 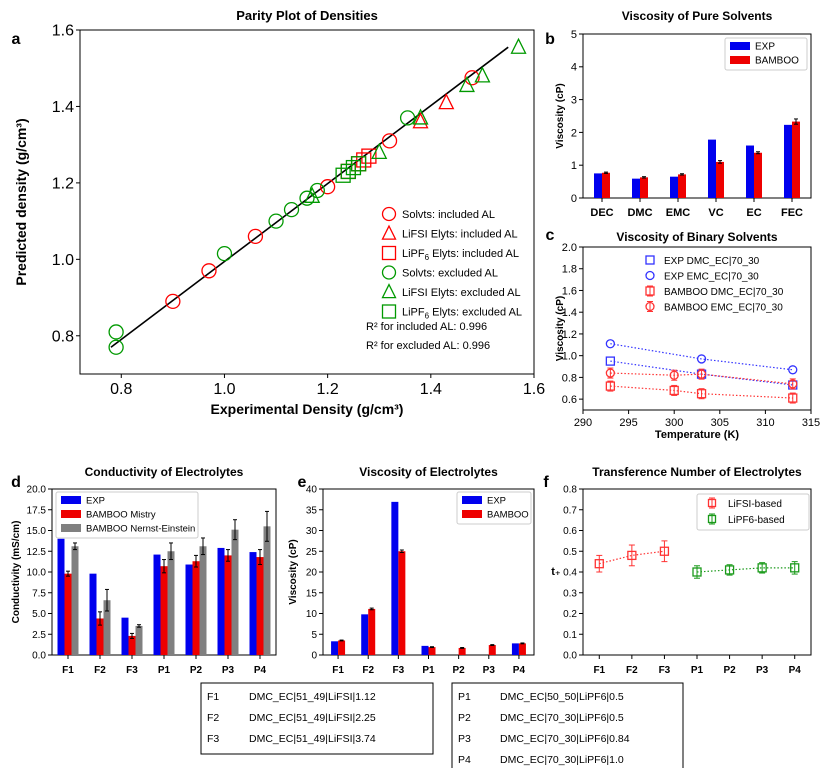 I want to click on r2-annotation: R² for included AL: 0.996, so click(x=426, y=327).